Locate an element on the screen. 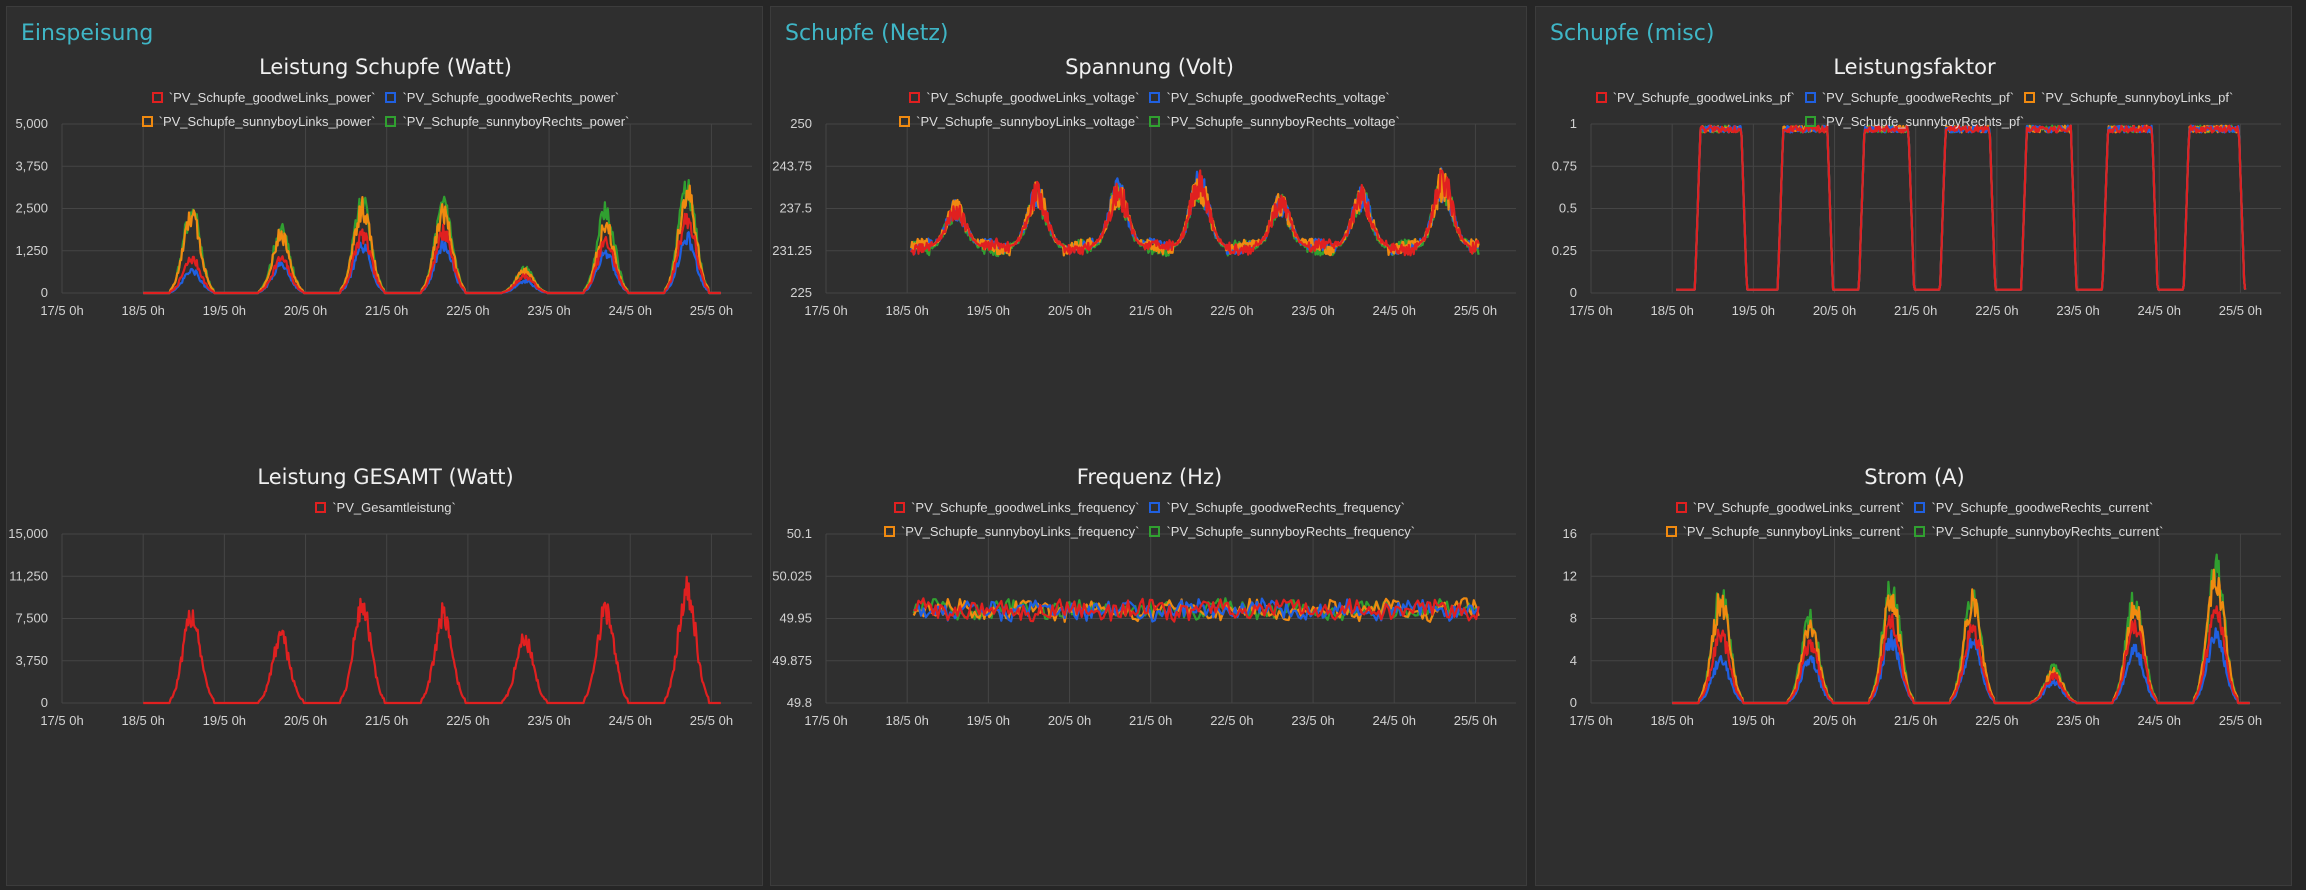 The image size is (2306, 890). legend-item: `PV_Schupfe_goodweLinks_pf` is located at coordinates (1695, 98).